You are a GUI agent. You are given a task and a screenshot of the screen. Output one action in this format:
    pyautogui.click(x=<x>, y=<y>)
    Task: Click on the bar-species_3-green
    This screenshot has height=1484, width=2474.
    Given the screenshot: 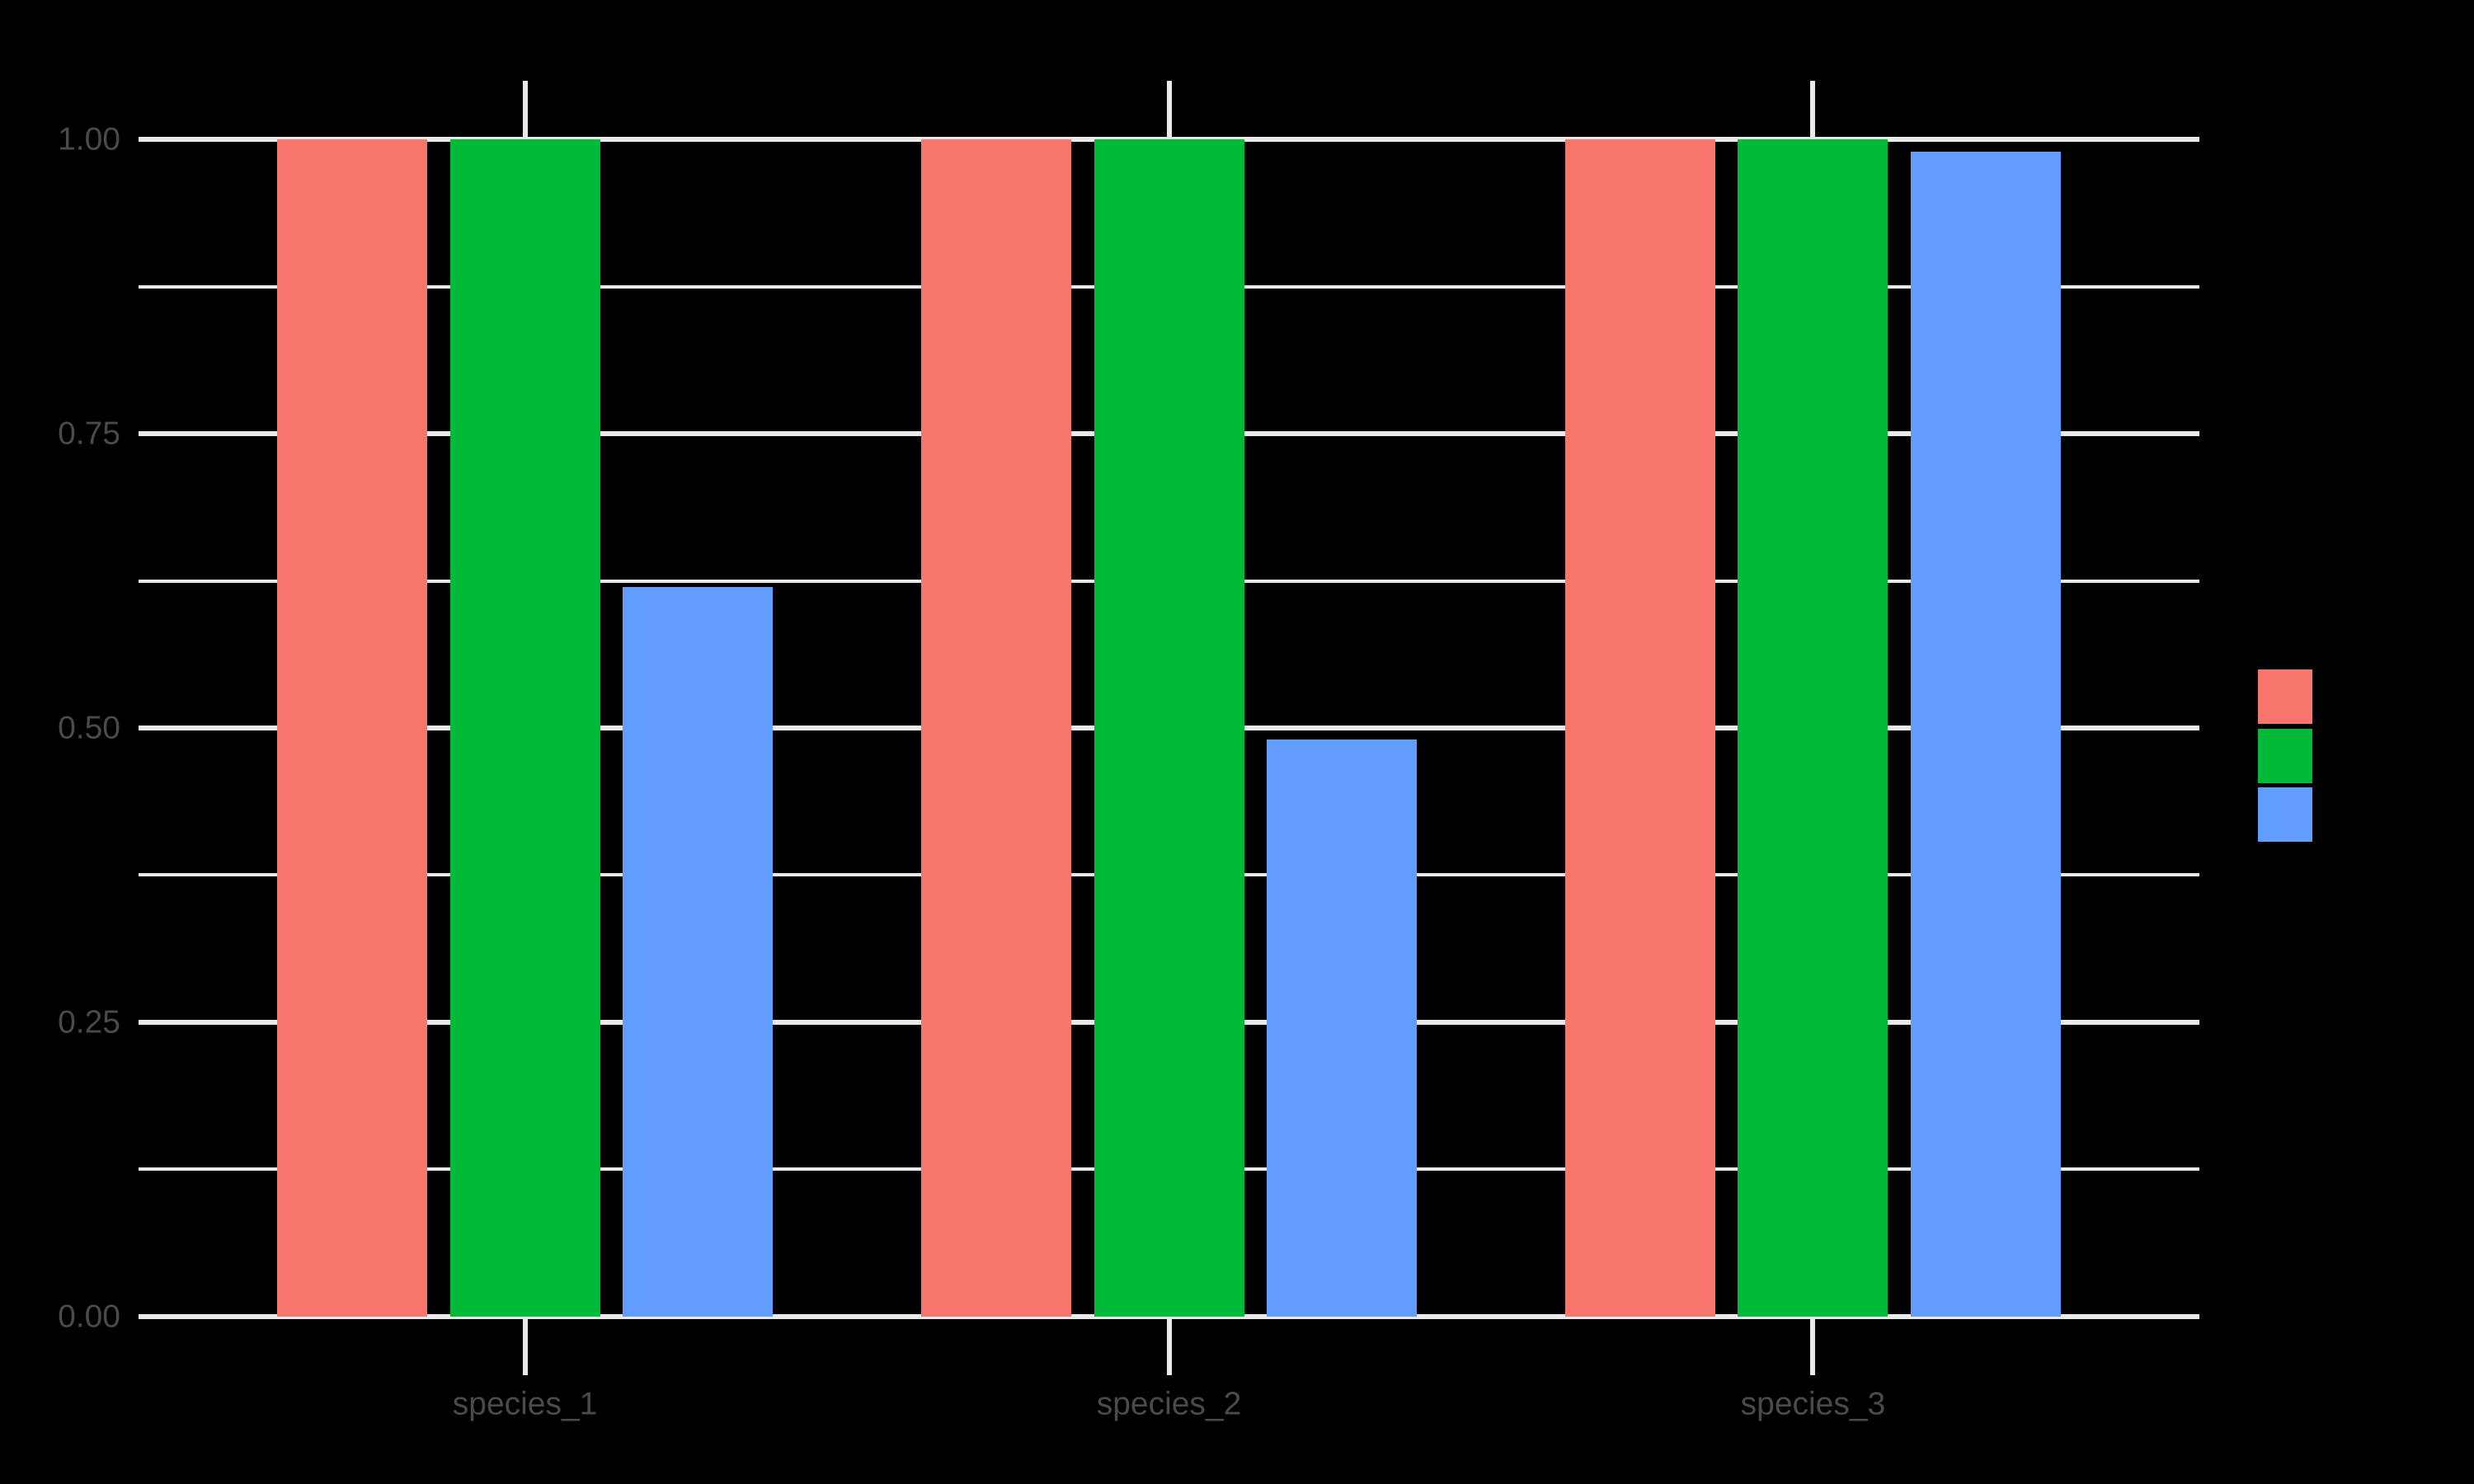 What is the action you would take?
    pyautogui.click(x=1813, y=728)
    